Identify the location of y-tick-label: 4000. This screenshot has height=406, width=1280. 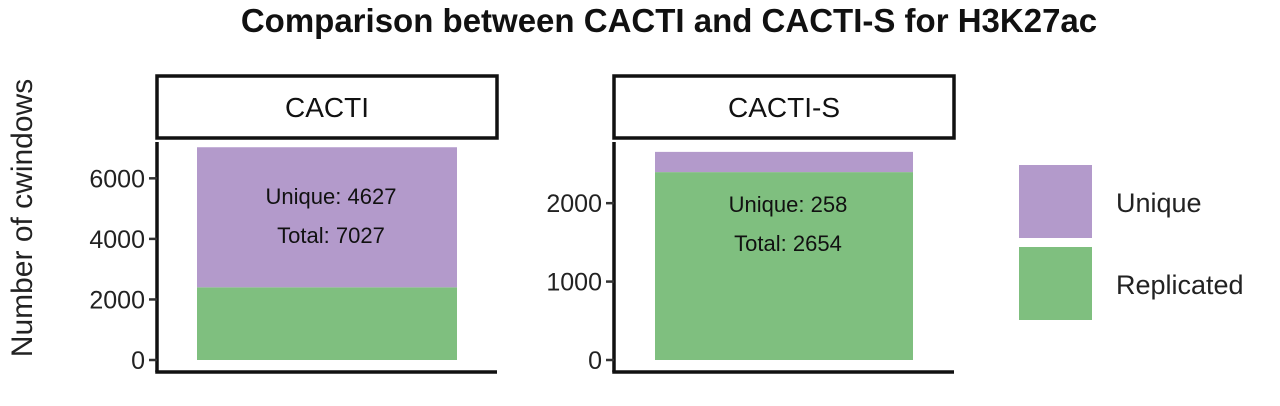
(117, 240).